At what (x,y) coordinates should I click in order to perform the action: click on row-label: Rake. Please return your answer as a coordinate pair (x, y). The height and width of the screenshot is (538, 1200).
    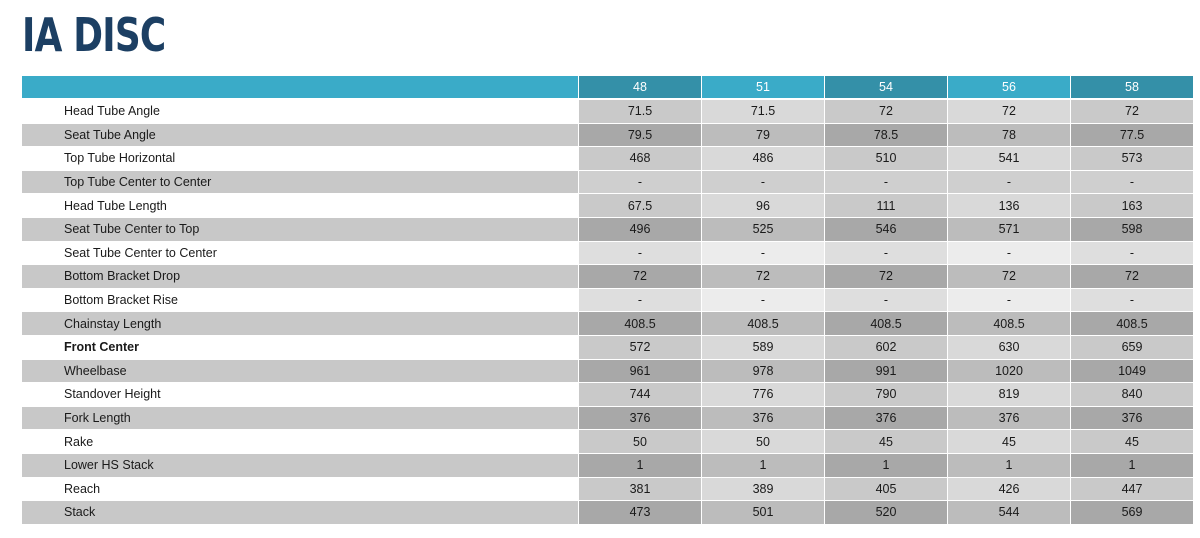
    Looking at the image, I should click on (300, 442).